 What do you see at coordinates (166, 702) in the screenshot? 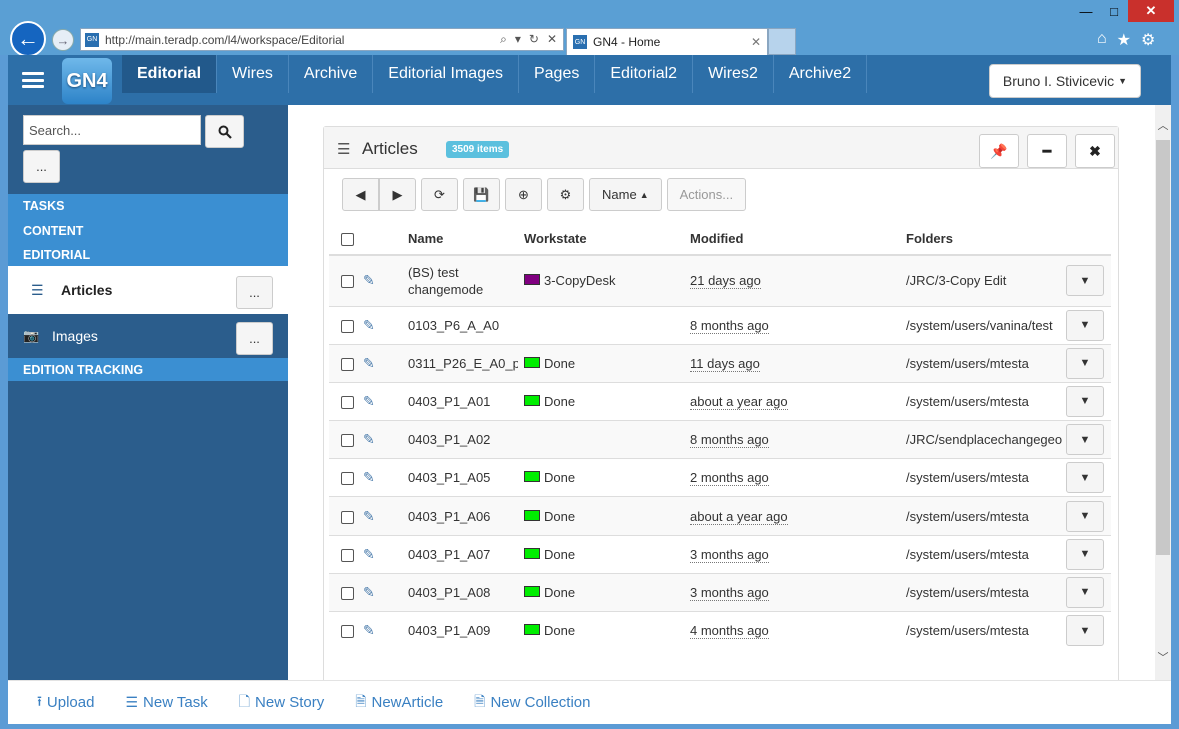
I see `new-task-button: ☰ New Task` at bounding box center [166, 702].